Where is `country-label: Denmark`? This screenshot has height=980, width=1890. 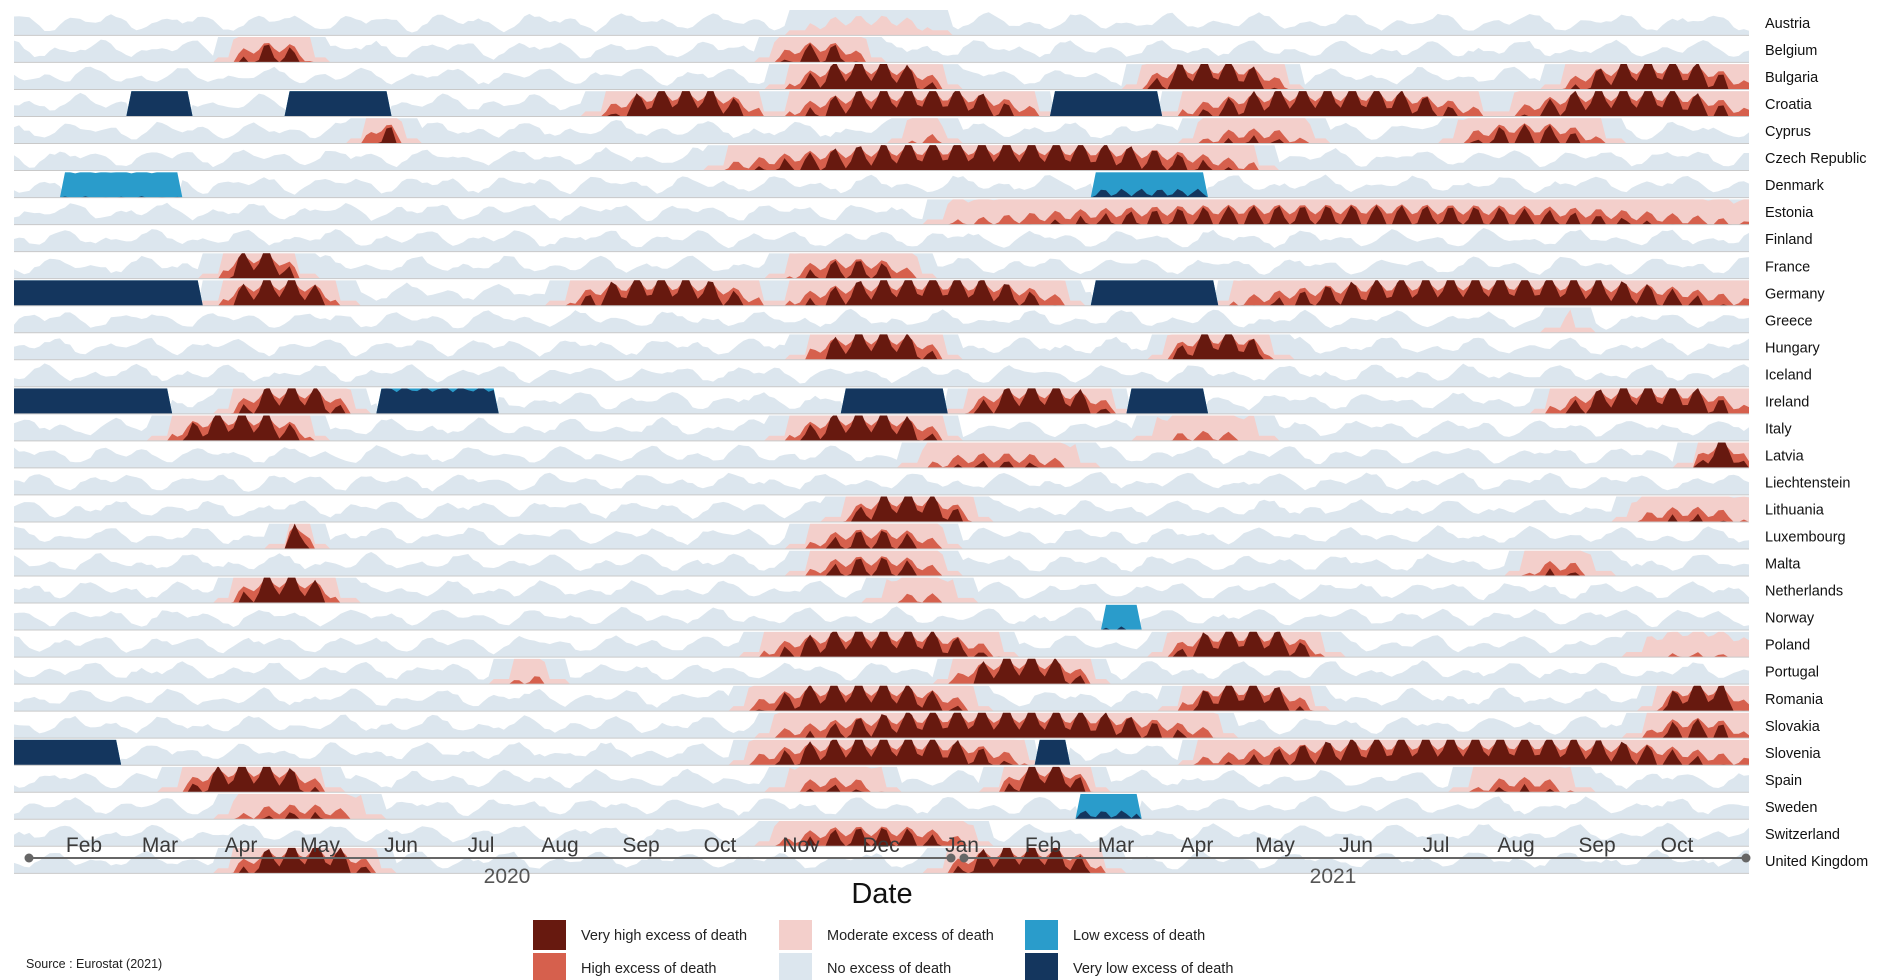 country-label: Denmark is located at coordinates (1795, 186).